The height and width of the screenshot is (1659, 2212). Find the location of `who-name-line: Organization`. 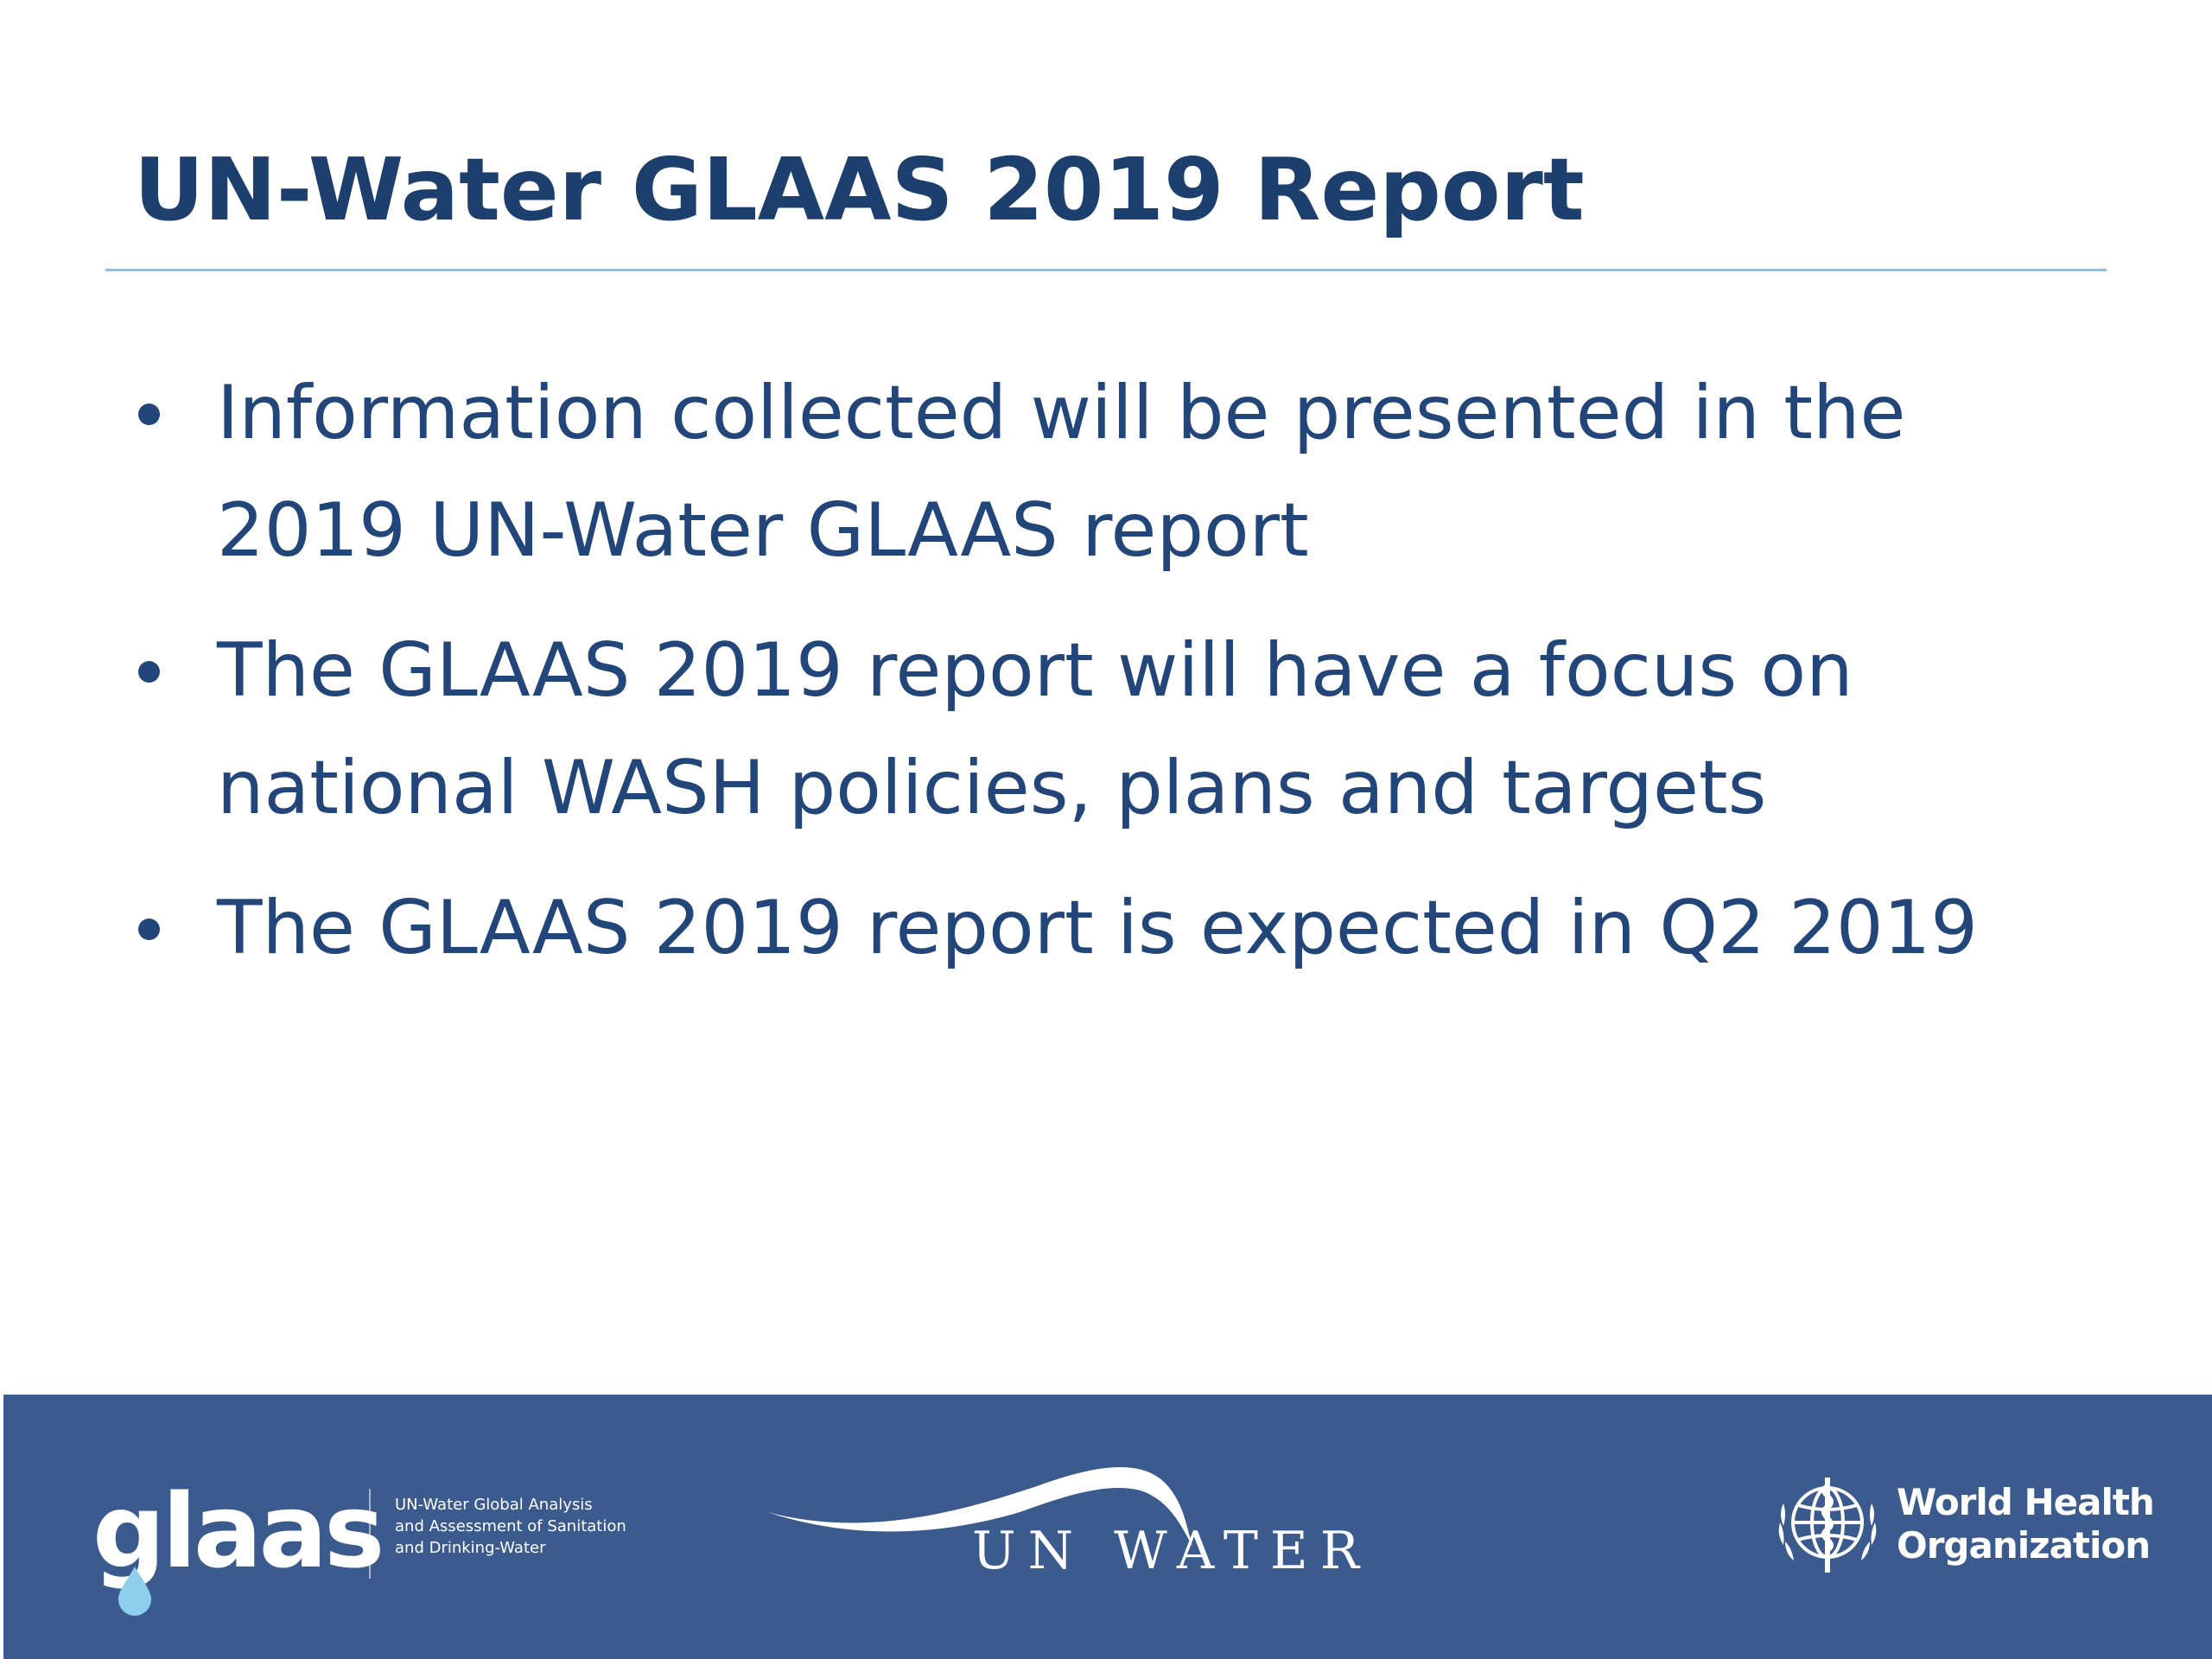

who-name-line: Organization is located at coordinates (2024, 1545).